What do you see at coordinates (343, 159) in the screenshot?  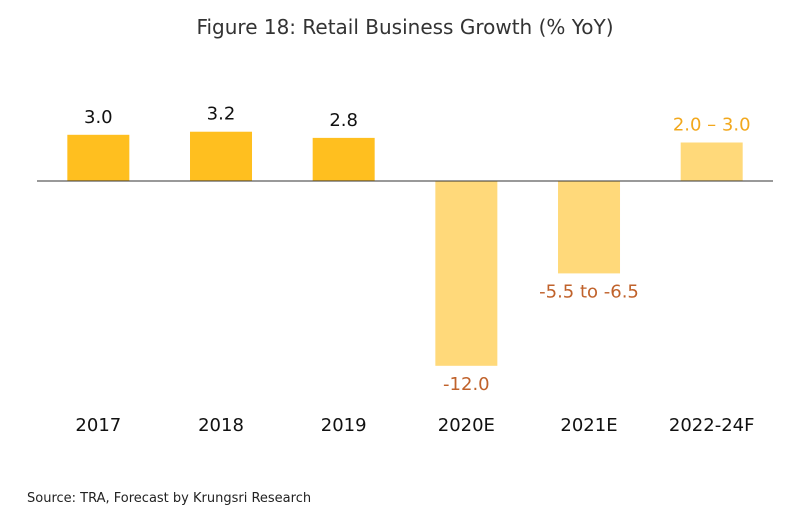 I see `bar-2019` at bounding box center [343, 159].